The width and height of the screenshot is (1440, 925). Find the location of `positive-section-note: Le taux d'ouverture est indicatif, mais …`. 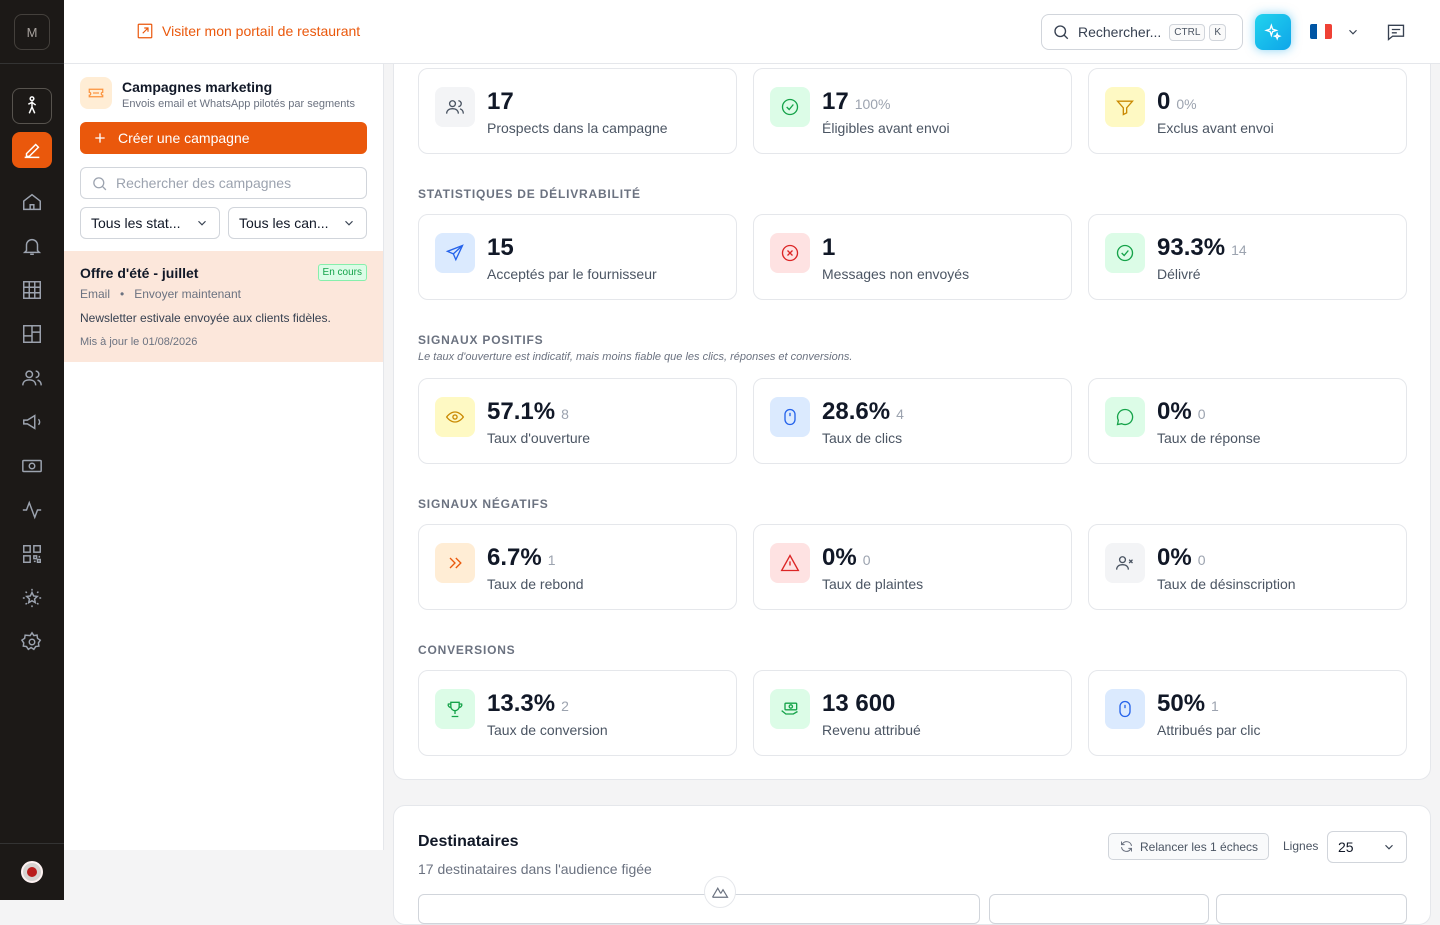

positive-section-note: Le taux d'ouverture est indicatif, mais … is located at coordinates (635, 357).